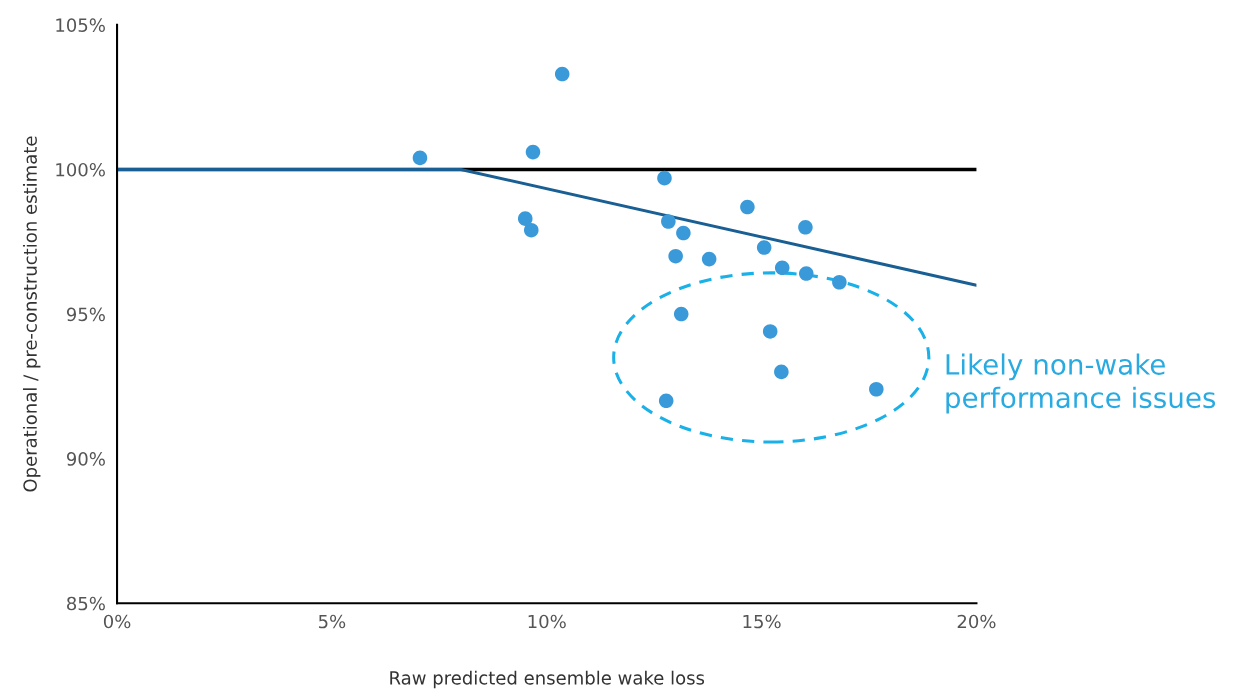  I want to click on x-tick-label: 0%, so click(117, 621).